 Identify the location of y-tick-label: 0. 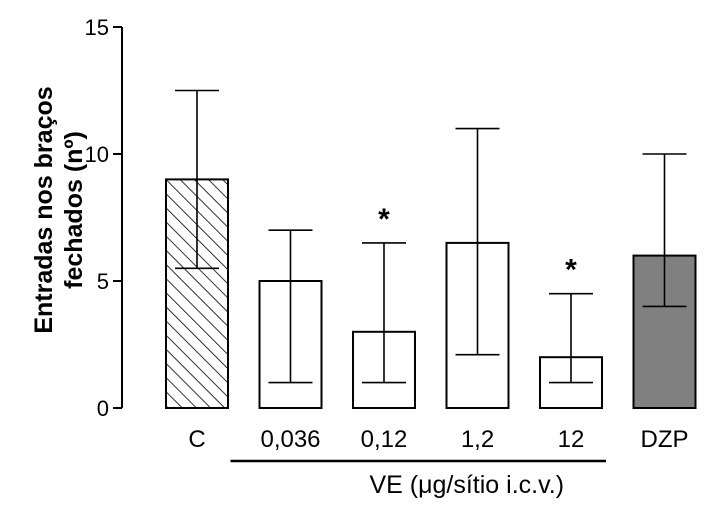
(103, 408).